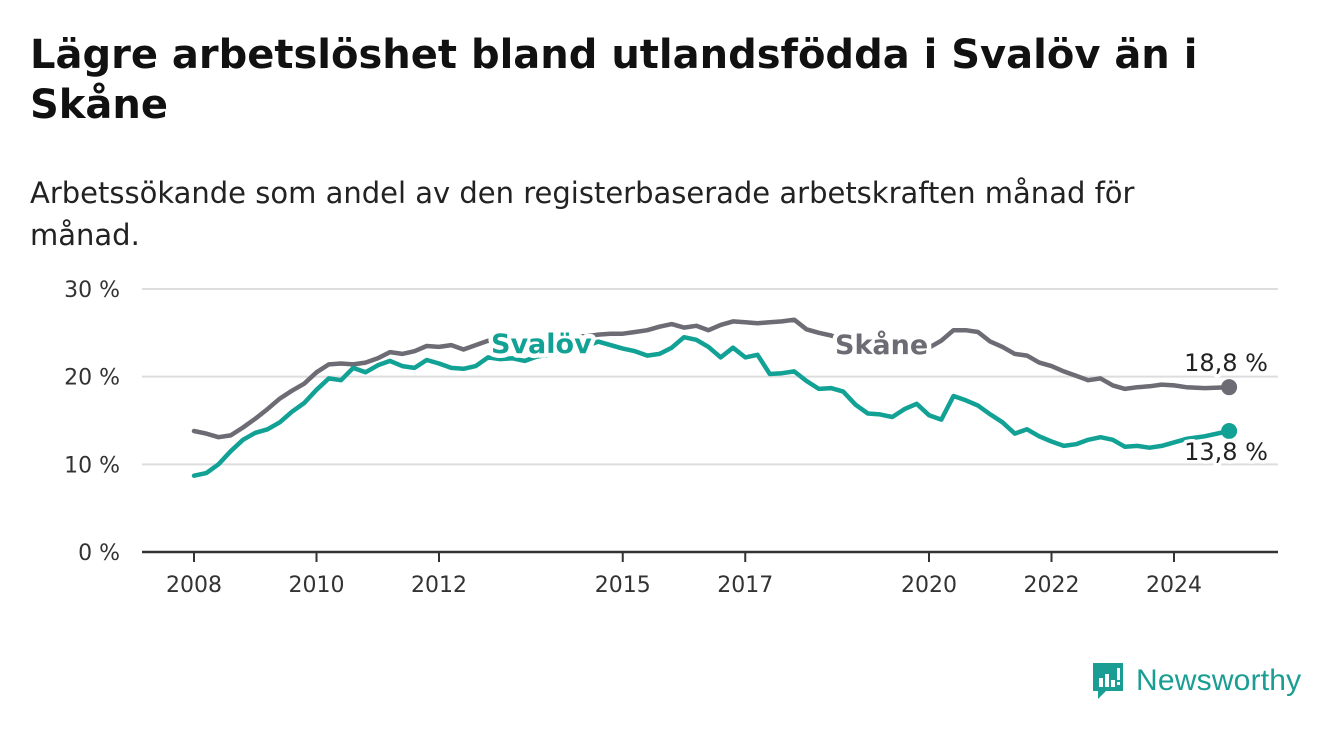 The width and height of the screenshot is (1340, 734). I want to click on x-tick-label: 2024, so click(1174, 585).